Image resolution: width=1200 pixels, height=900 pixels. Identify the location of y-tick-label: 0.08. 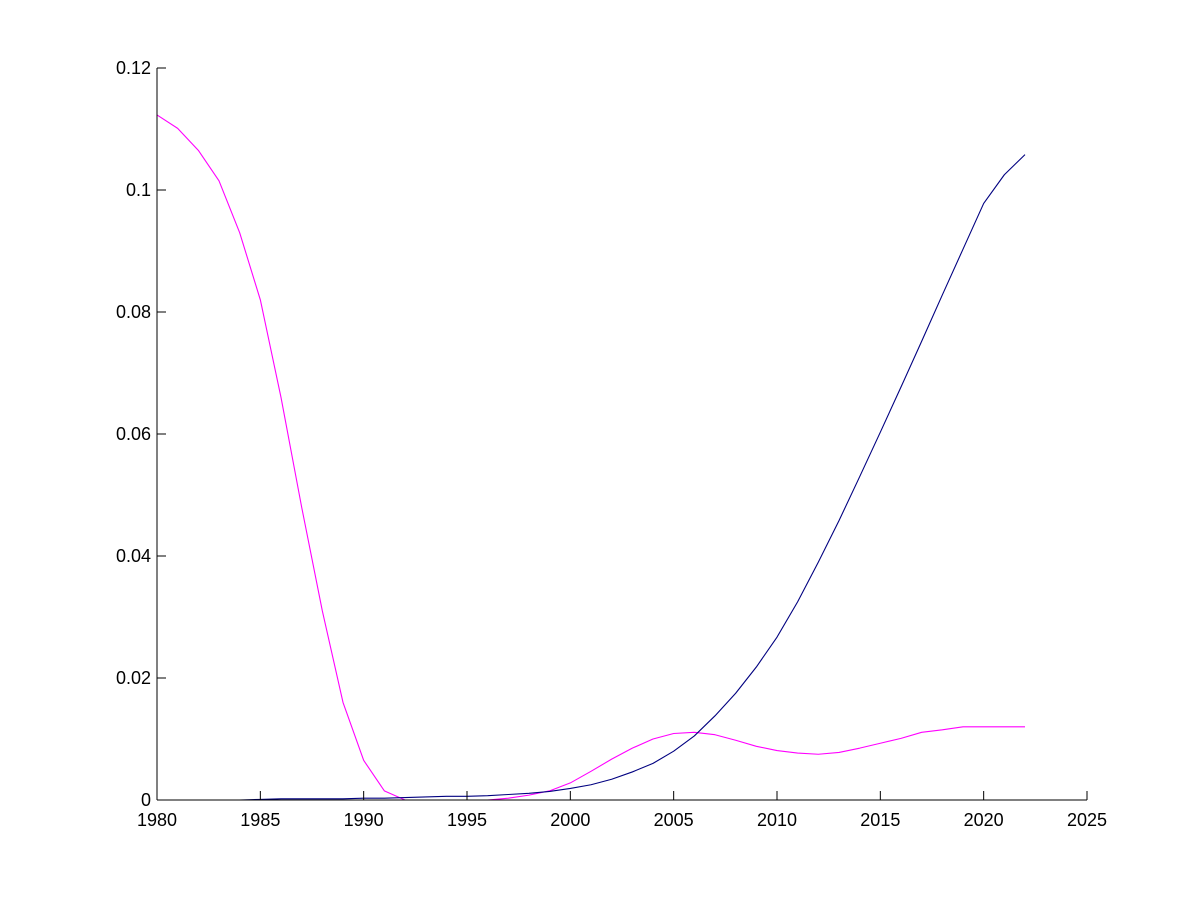
(133, 312).